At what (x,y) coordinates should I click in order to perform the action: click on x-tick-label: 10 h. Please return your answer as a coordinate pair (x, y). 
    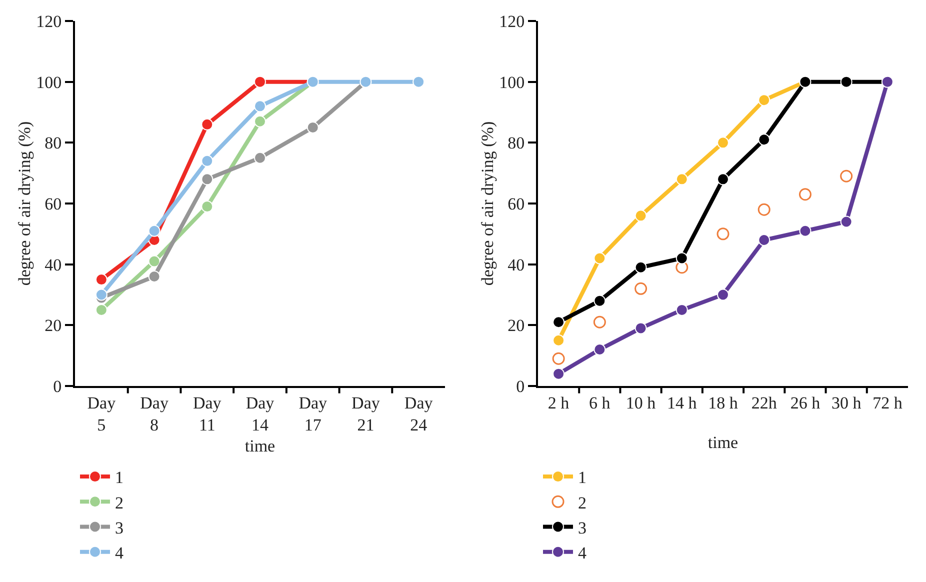
    Looking at the image, I should click on (641, 402).